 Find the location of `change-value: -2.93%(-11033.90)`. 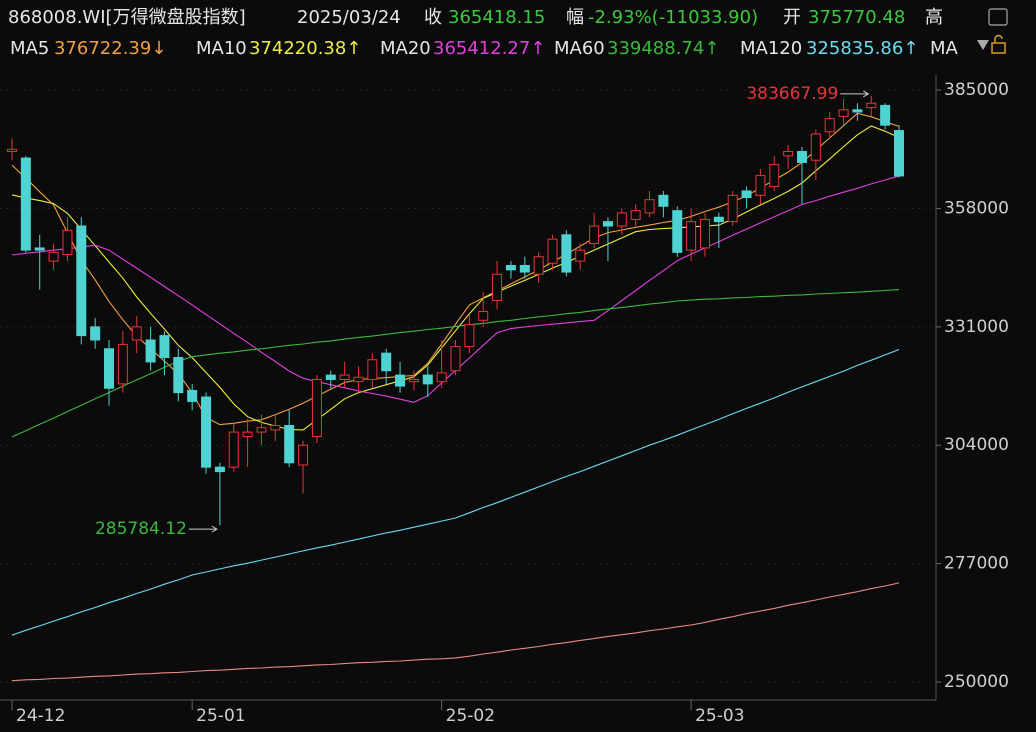

change-value: -2.93%(-11033.90) is located at coordinates (673, 17).